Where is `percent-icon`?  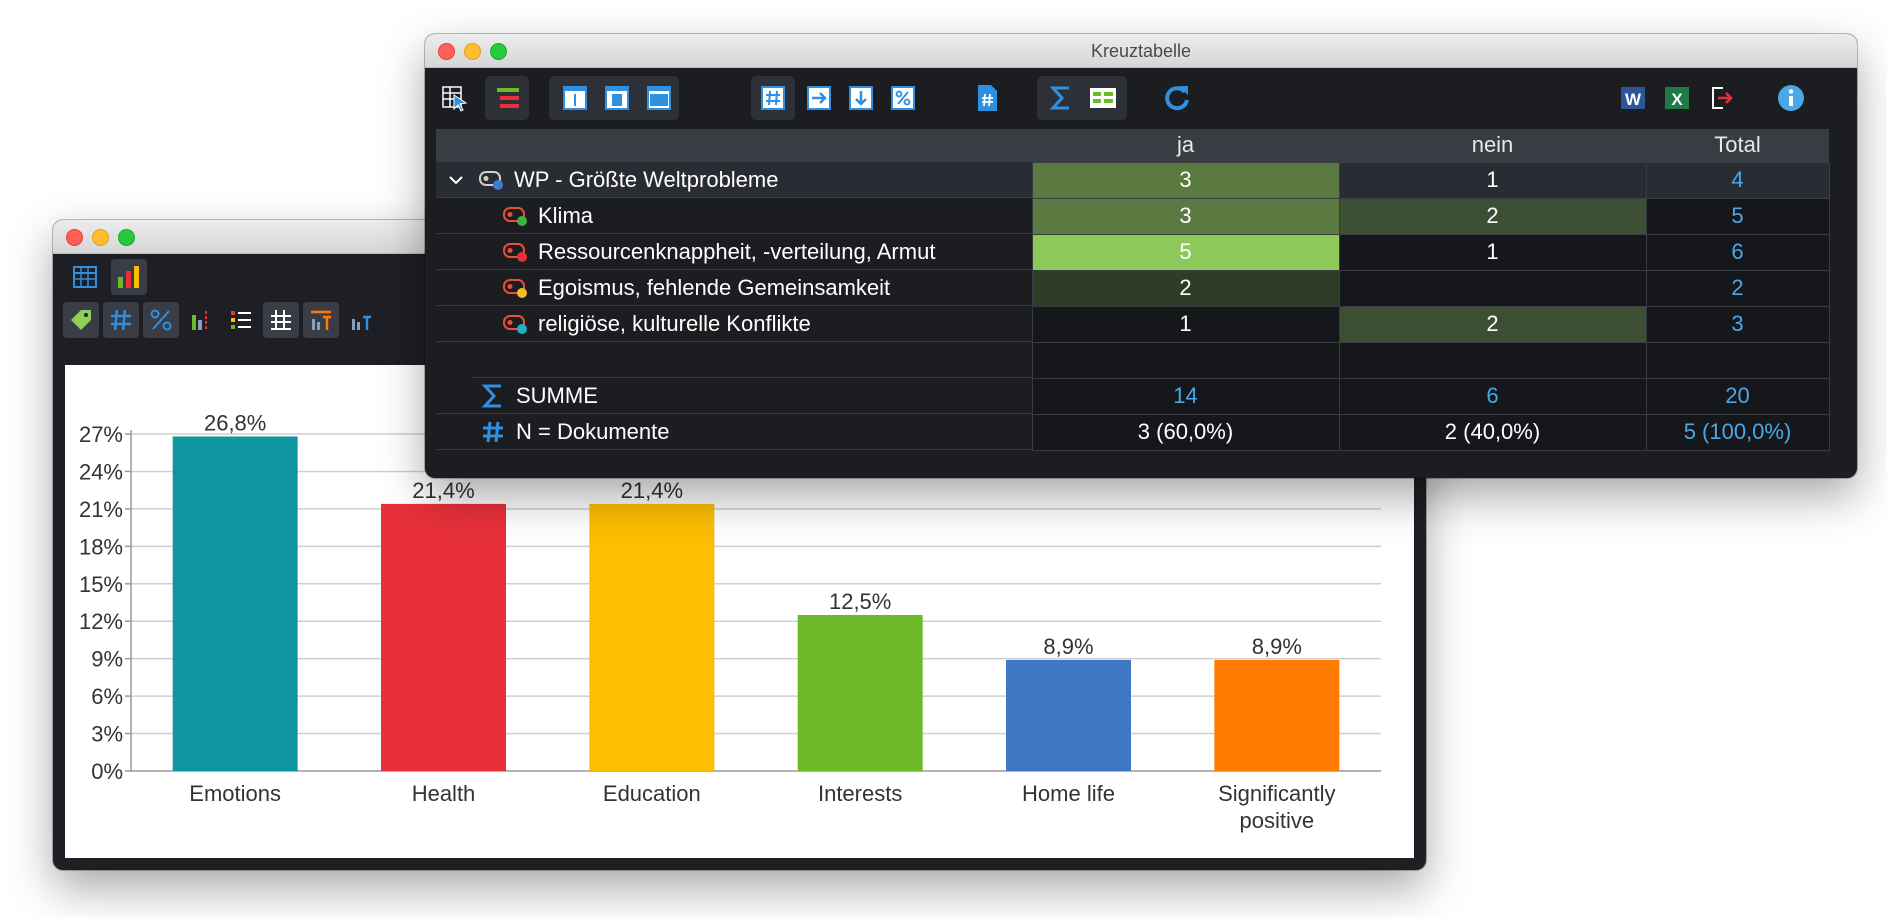
percent-icon is located at coordinates (161, 320).